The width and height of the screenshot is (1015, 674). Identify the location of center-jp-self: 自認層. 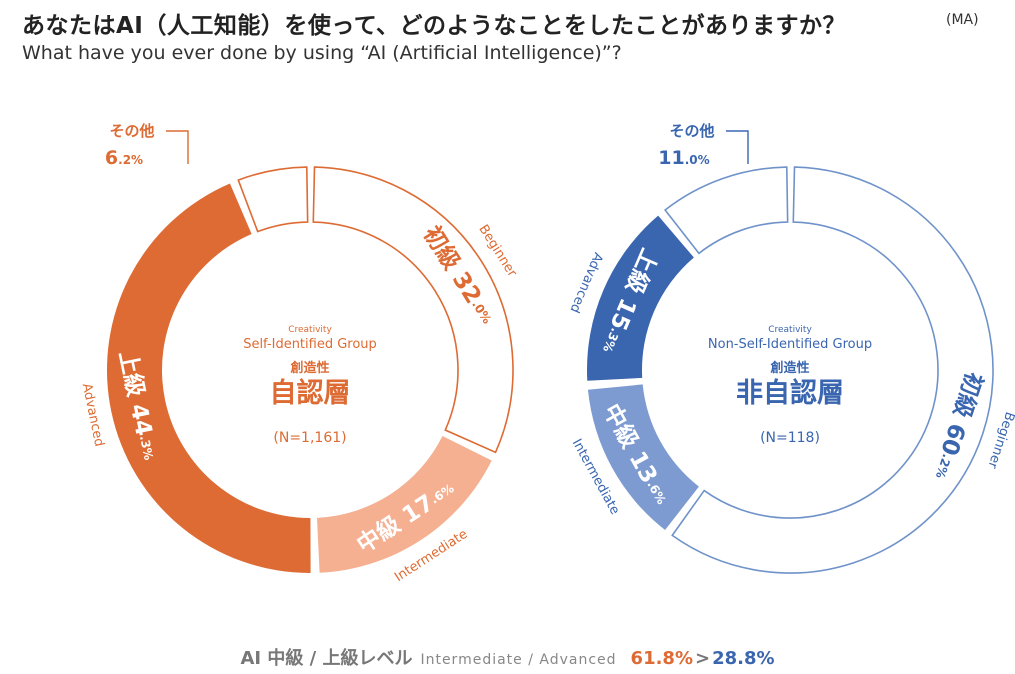
(310, 393).